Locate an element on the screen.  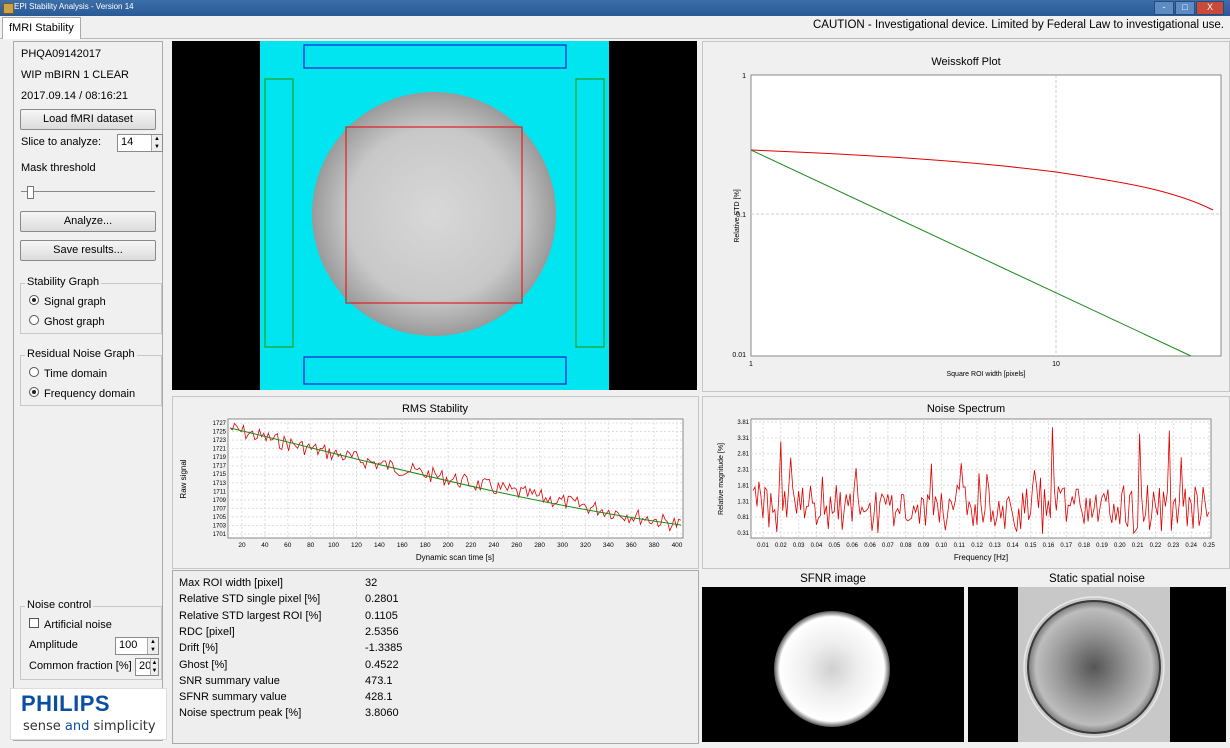
noise-spectrum-trace is located at coordinates (981, 481).